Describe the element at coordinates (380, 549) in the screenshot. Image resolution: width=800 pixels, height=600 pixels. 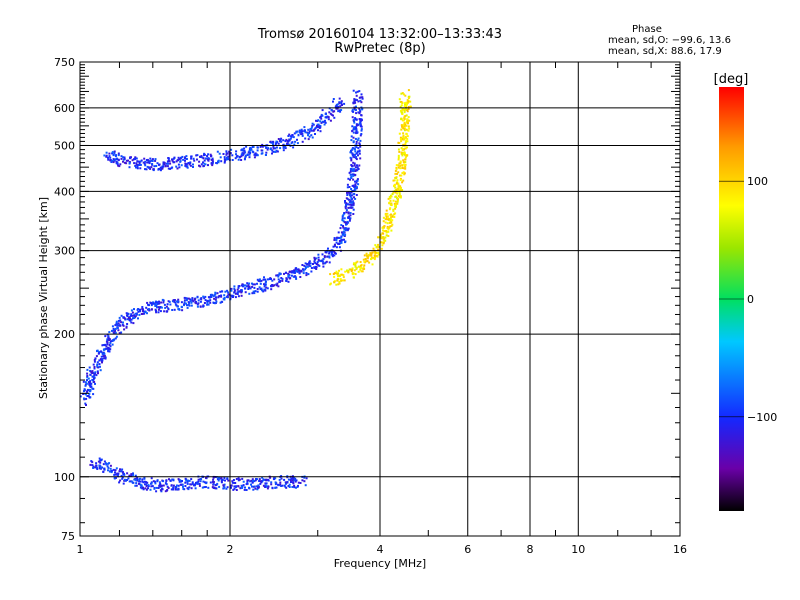
I see `x-tick-label: 4` at that location.